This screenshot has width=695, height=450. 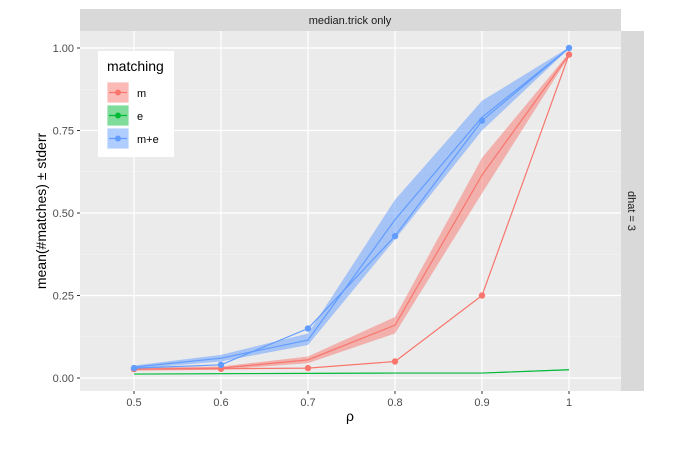 What do you see at coordinates (350, 416) in the screenshot?
I see `x-axis-title: ρ` at bounding box center [350, 416].